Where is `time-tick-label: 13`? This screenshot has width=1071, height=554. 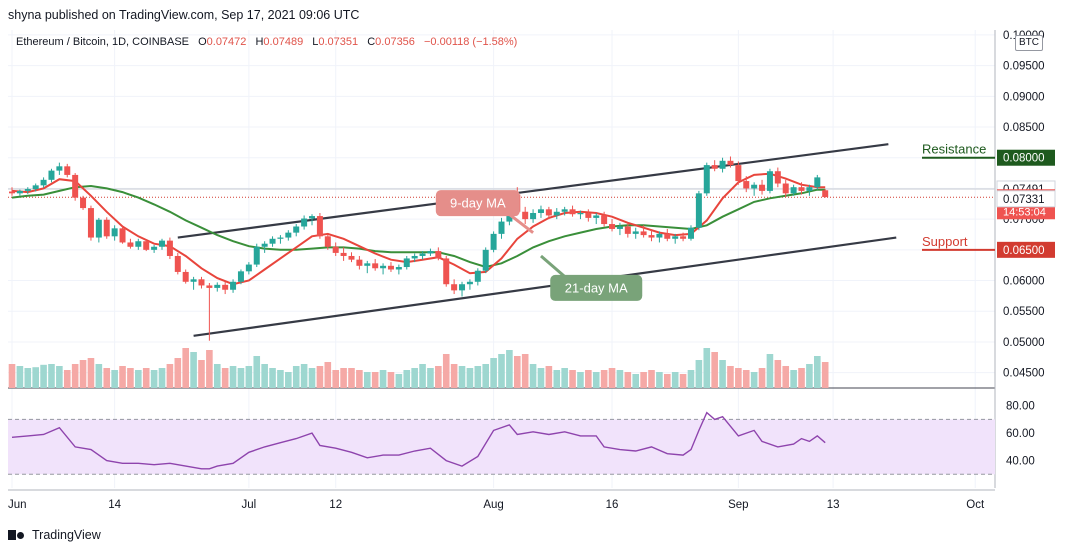
time-tick-label: 13 is located at coordinates (833, 505).